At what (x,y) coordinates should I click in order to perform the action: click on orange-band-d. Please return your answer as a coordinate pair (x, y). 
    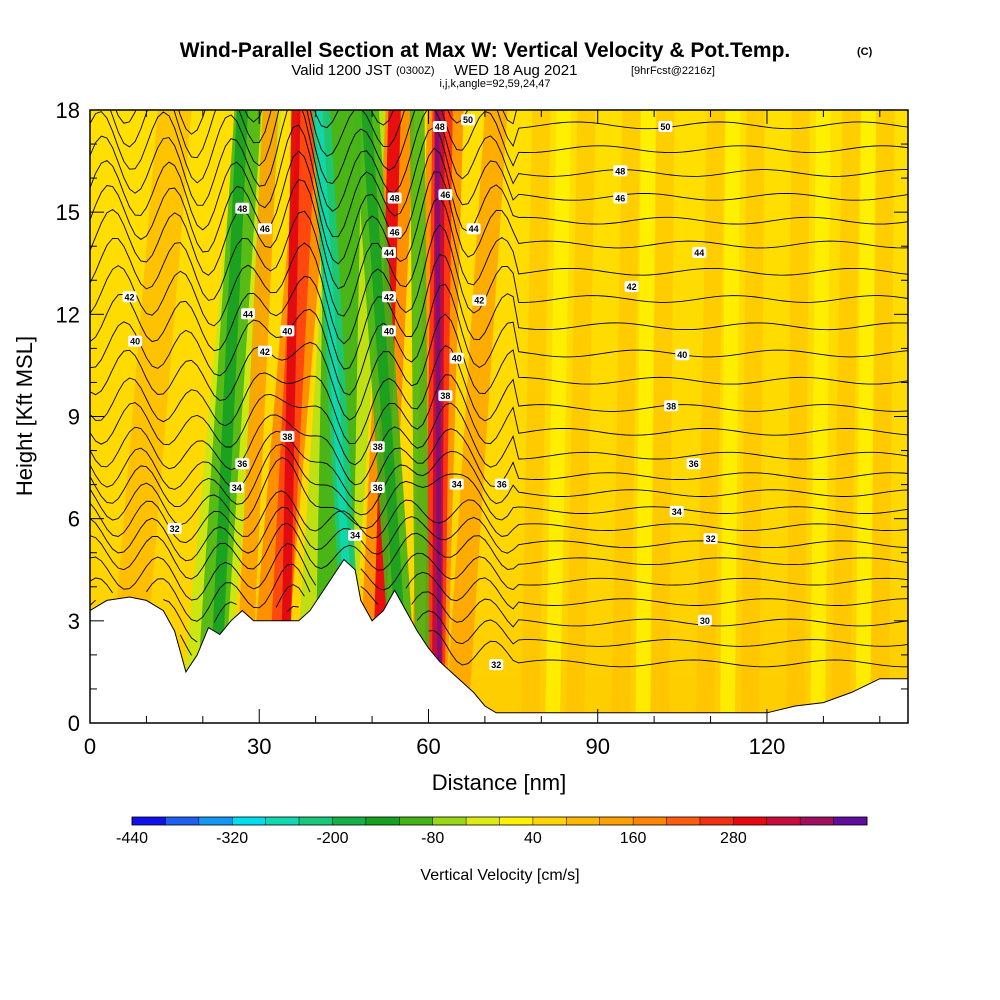
    Looking at the image, I should click on (476, 416).